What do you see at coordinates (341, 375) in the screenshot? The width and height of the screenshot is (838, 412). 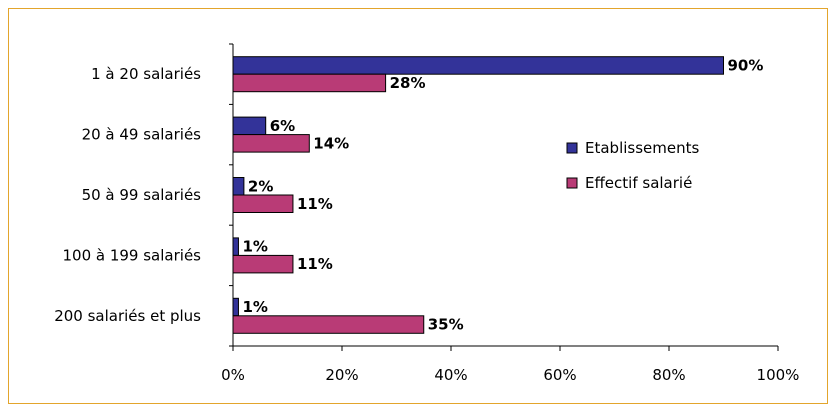 I see `x-tick-label: 20%` at bounding box center [341, 375].